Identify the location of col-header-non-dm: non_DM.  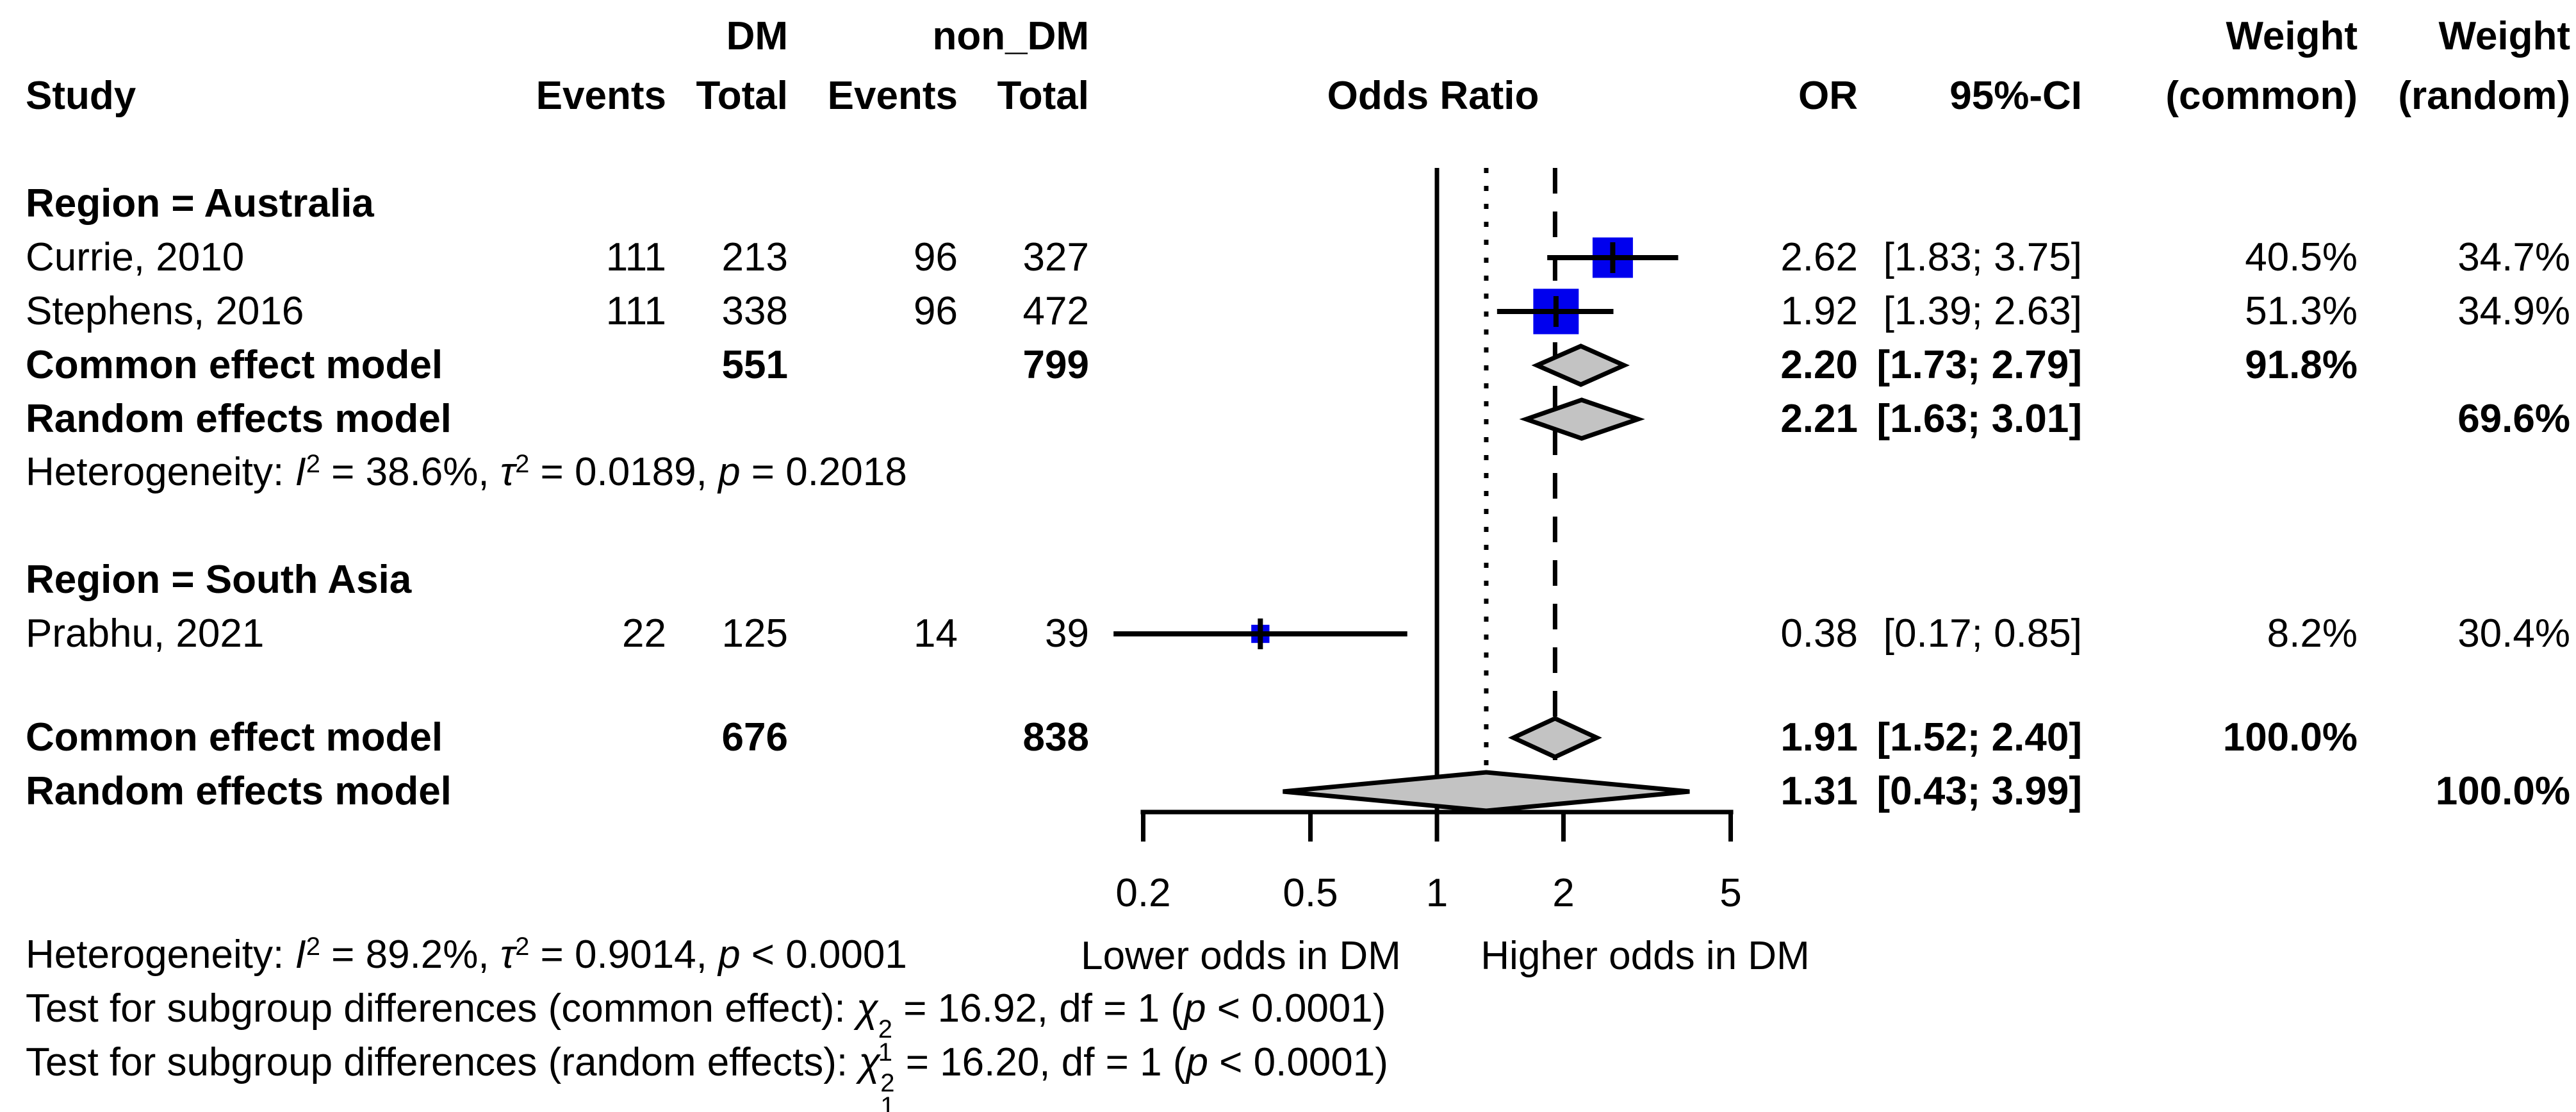
(1011, 36).